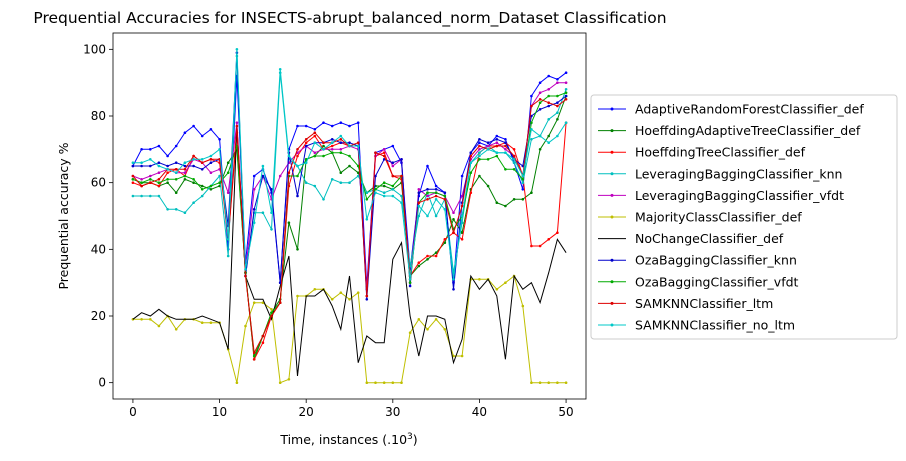 This screenshot has height=461, width=906. Describe the element at coordinates (749, 109) in the screenshot. I see `legend-entry: AdaptiveRandomForestClassifier_def` at that location.